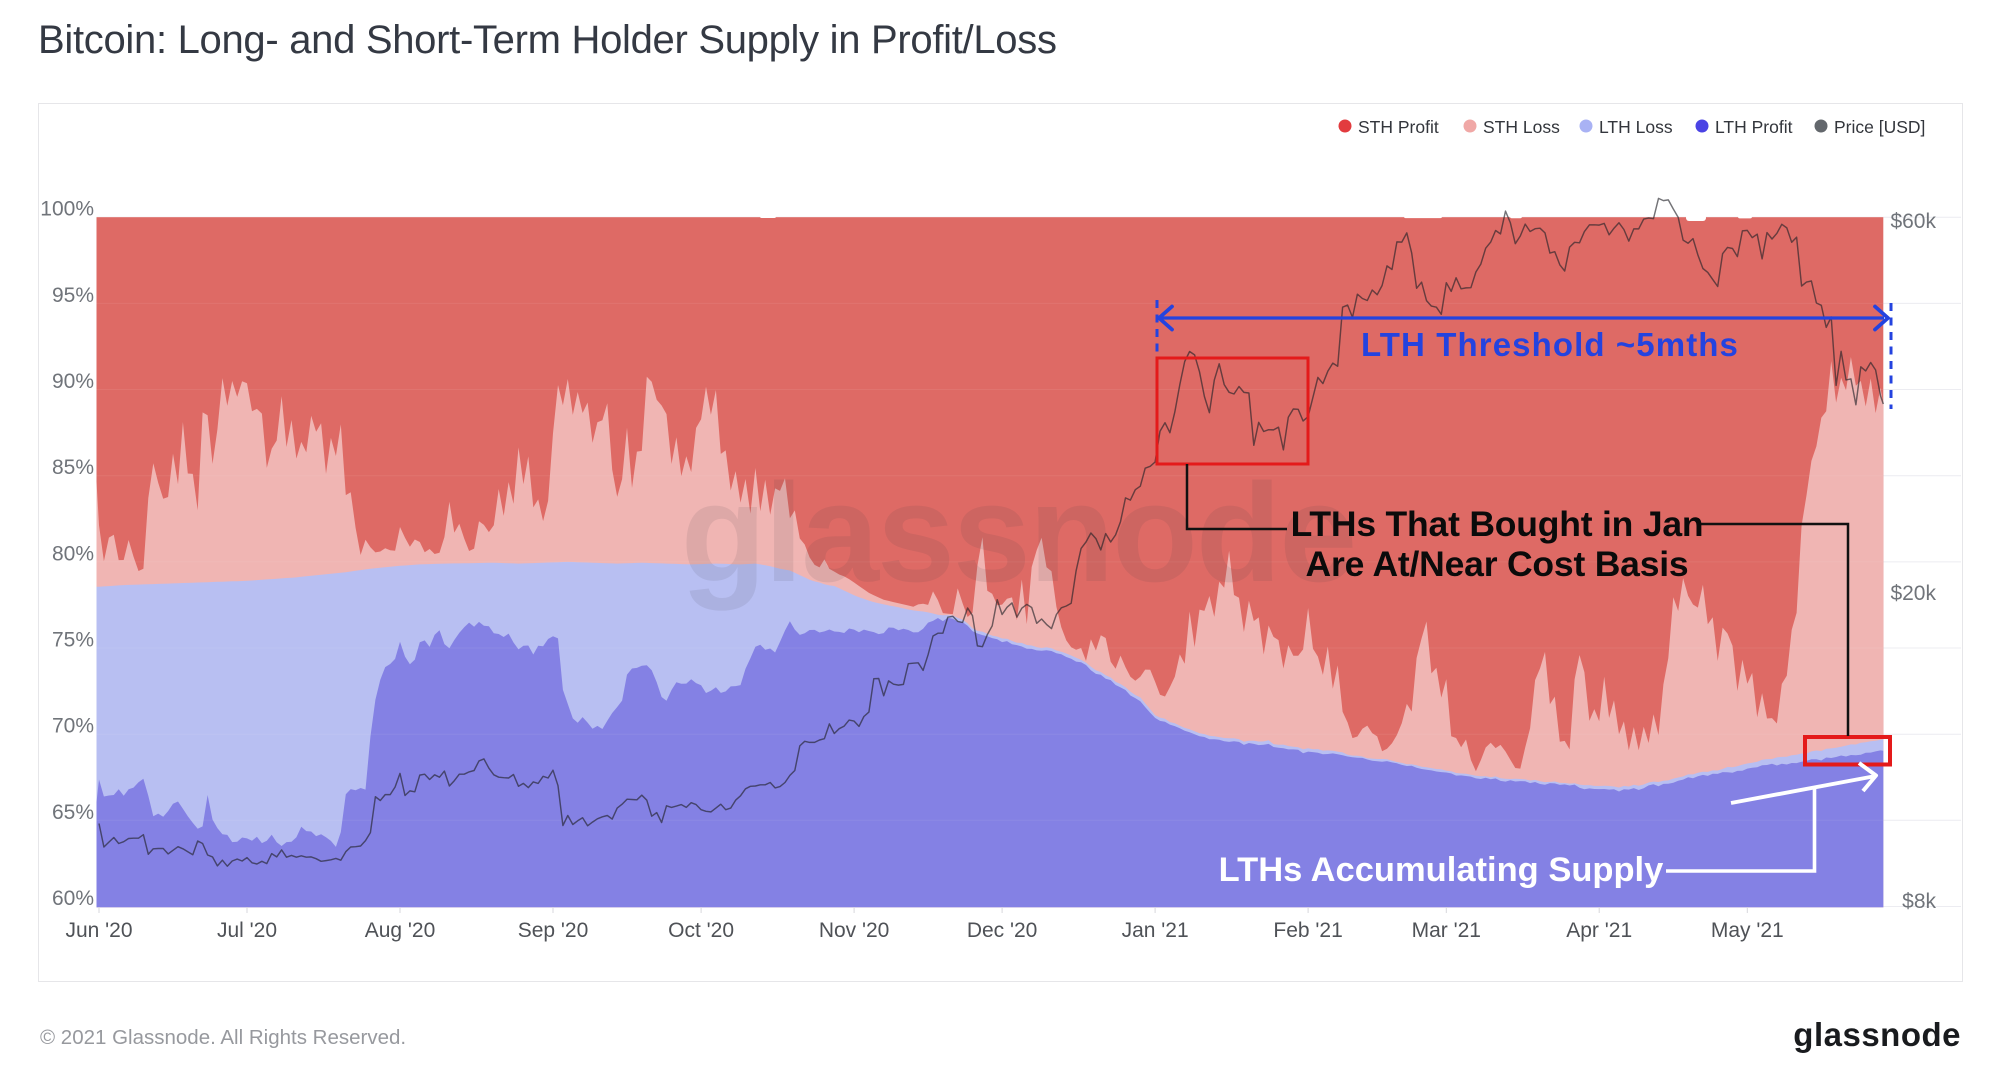  Describe the element at coordinates (1550, 344) in the screenshot. I see `svg-text: LTH Threshold ~5mths` at that location.